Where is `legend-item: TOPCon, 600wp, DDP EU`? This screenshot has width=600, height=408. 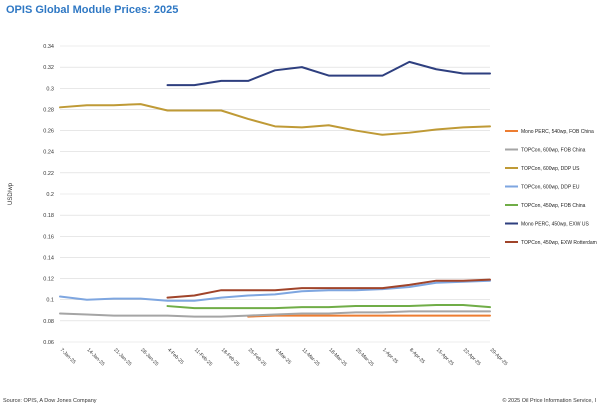
legend-item: TOPCon, 600wp, DDP EU is located at coordinates (542, 188).